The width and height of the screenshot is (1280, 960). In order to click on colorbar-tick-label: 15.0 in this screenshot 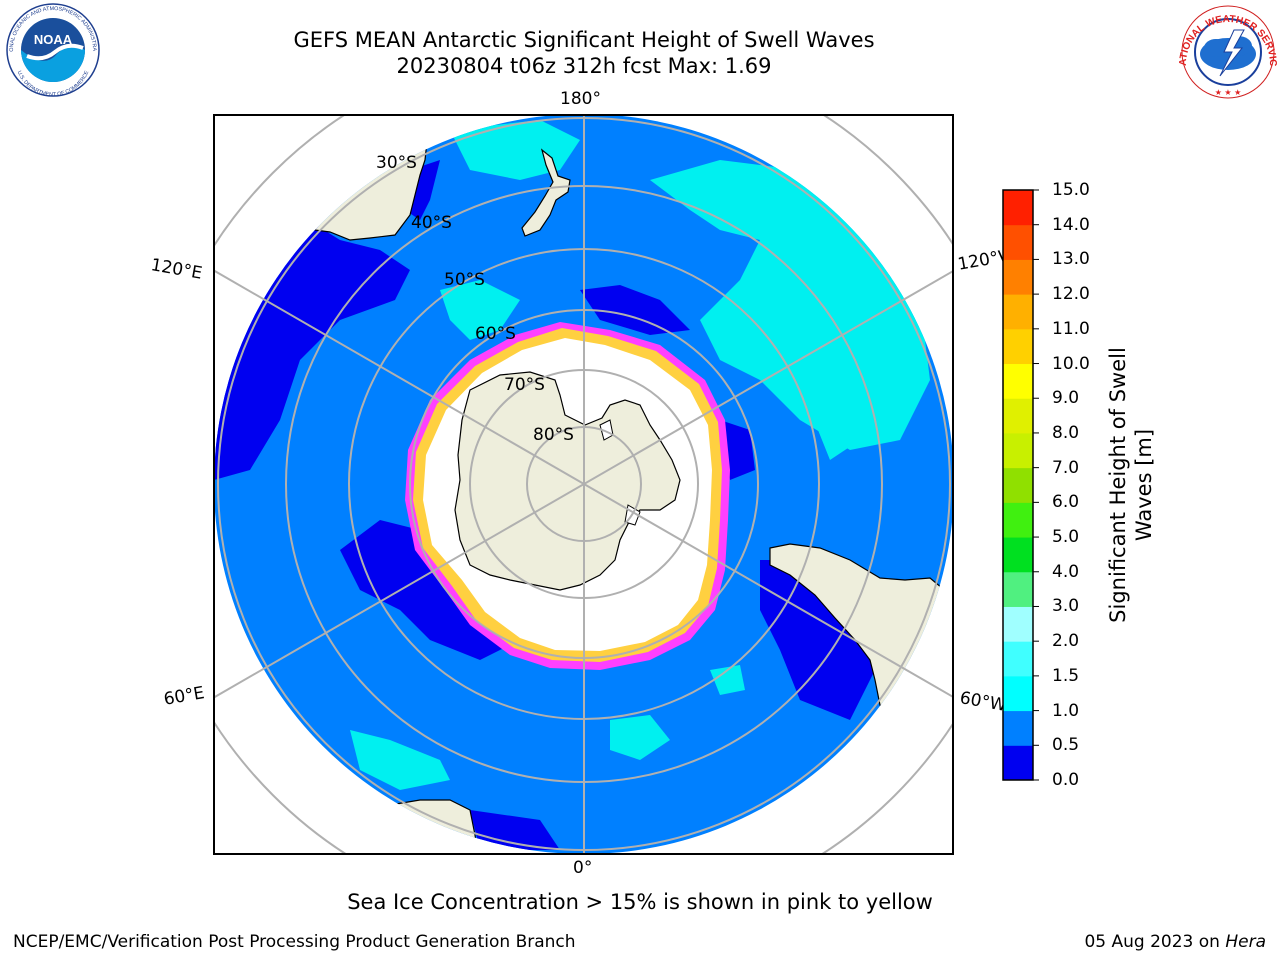, I will do `click(1071, 190)`.